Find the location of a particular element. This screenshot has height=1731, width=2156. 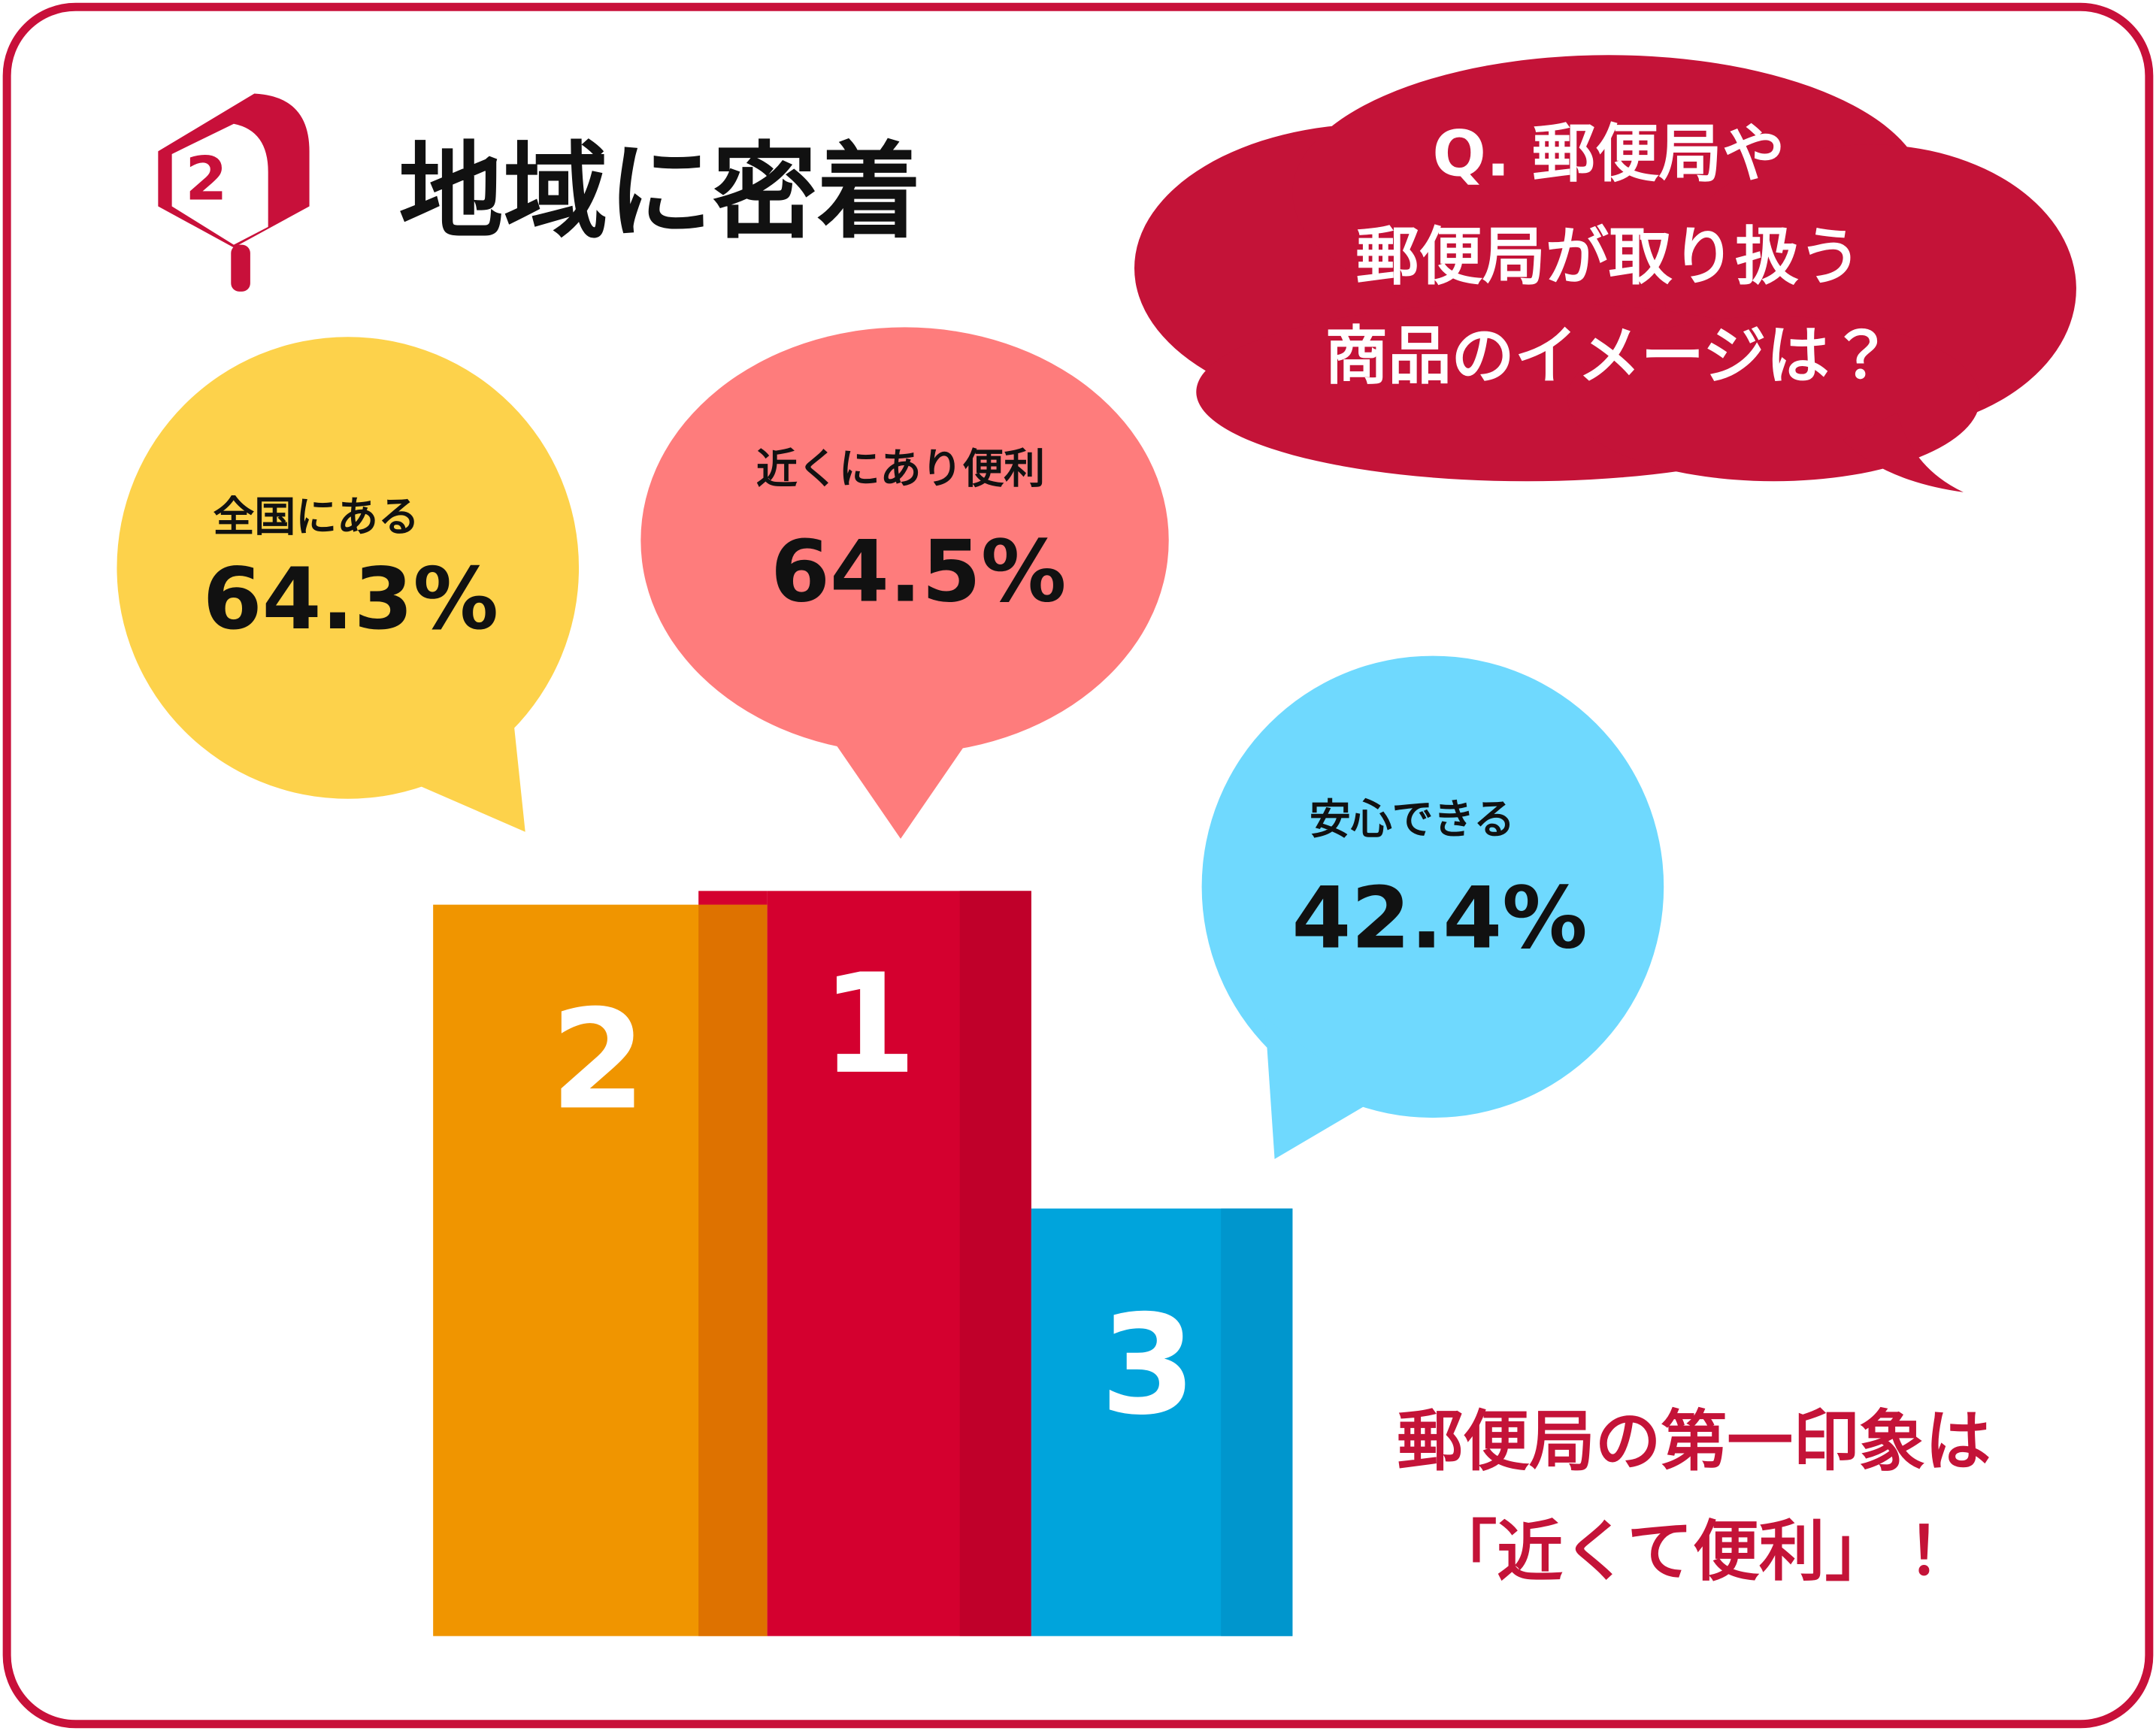

item-label: 全国にある is located at coordinates (316, 517).